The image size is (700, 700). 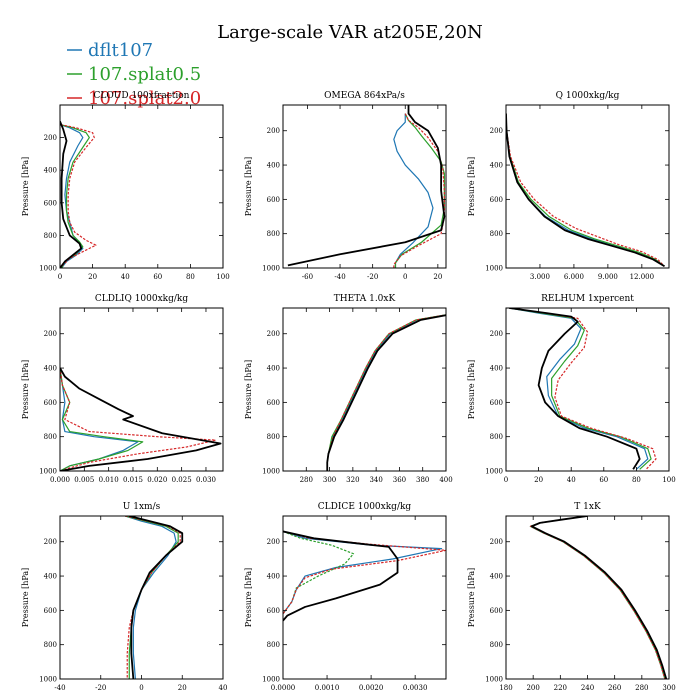 I want to click on x-tick-label: 60, so click(x=157, y=277).